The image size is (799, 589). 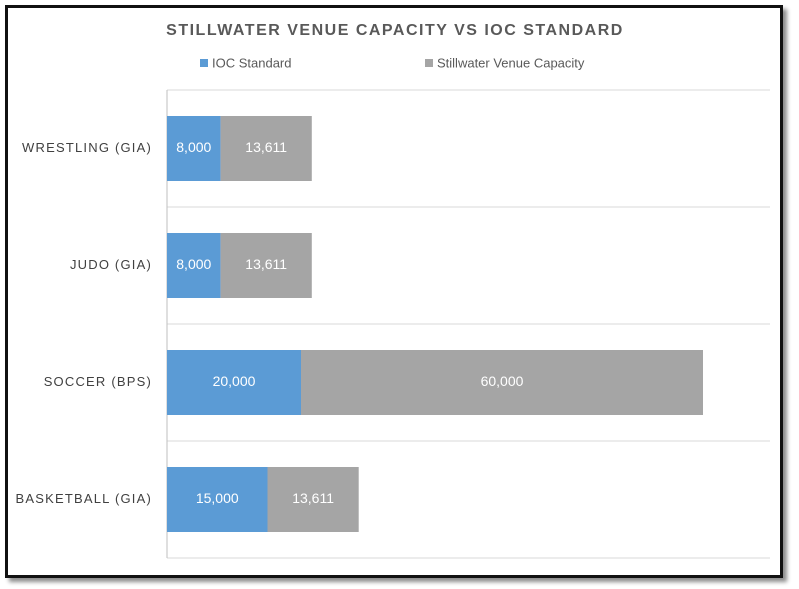 I want to click on value-label: 60,000, so click(x=502, y=381).